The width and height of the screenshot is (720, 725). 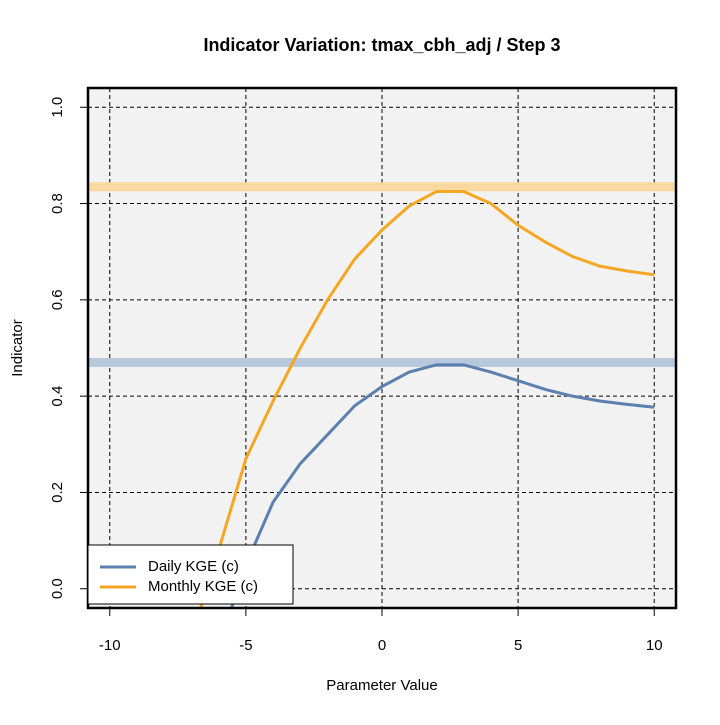 I want to click on y-tick-label: 0.6, so click(x=57, y=299).